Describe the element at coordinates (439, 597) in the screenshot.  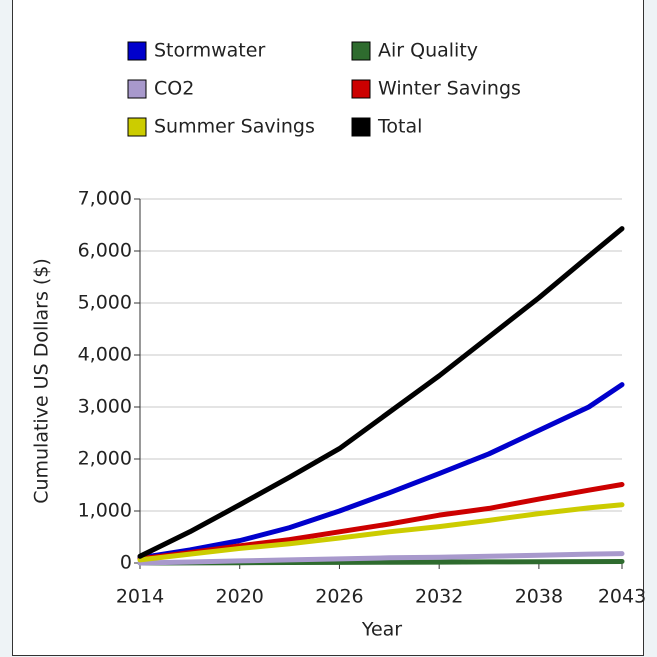
I see `x-tick-label: 2032` at that location.